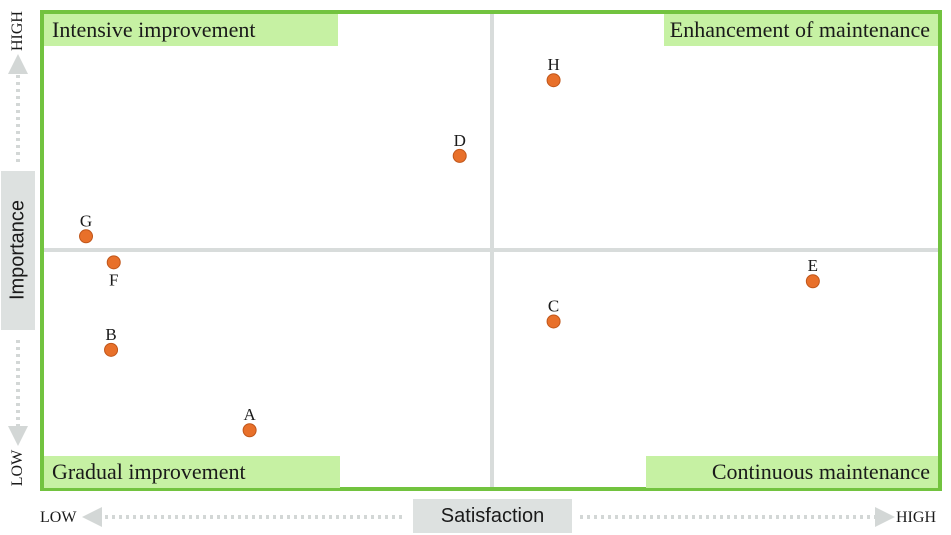 This screenshot has height=535, width=951. Describe the element at coordinates (812, 281) in the screenshot. I see `data-point-e` at that location.